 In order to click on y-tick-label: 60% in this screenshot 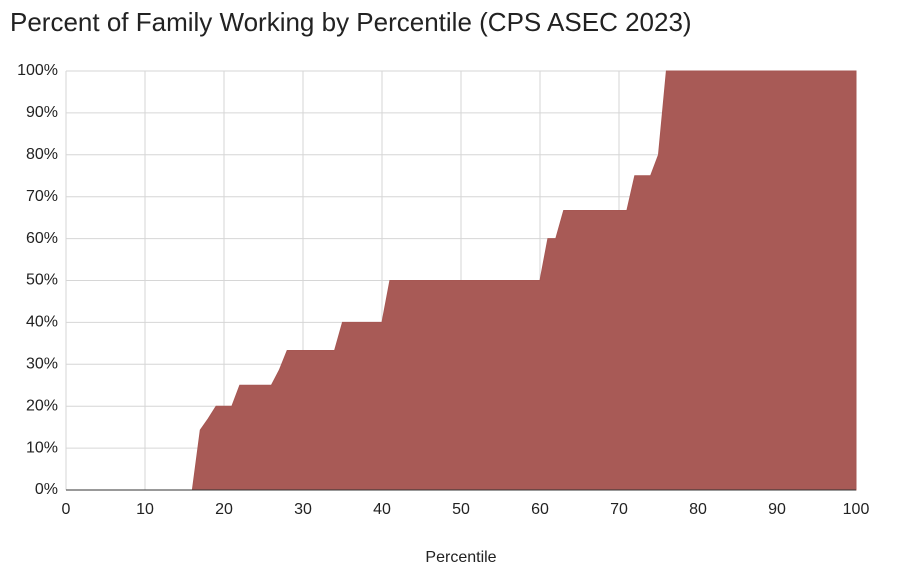, I will do `click(42, 238)`.